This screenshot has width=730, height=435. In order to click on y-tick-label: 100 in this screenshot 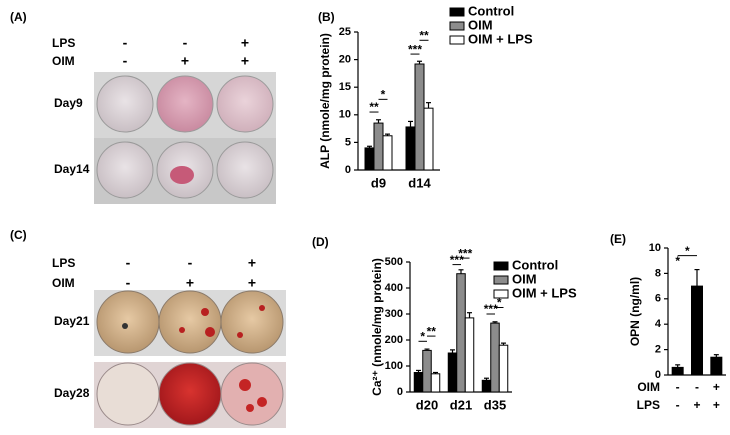, I will do `click(394, 366)`.